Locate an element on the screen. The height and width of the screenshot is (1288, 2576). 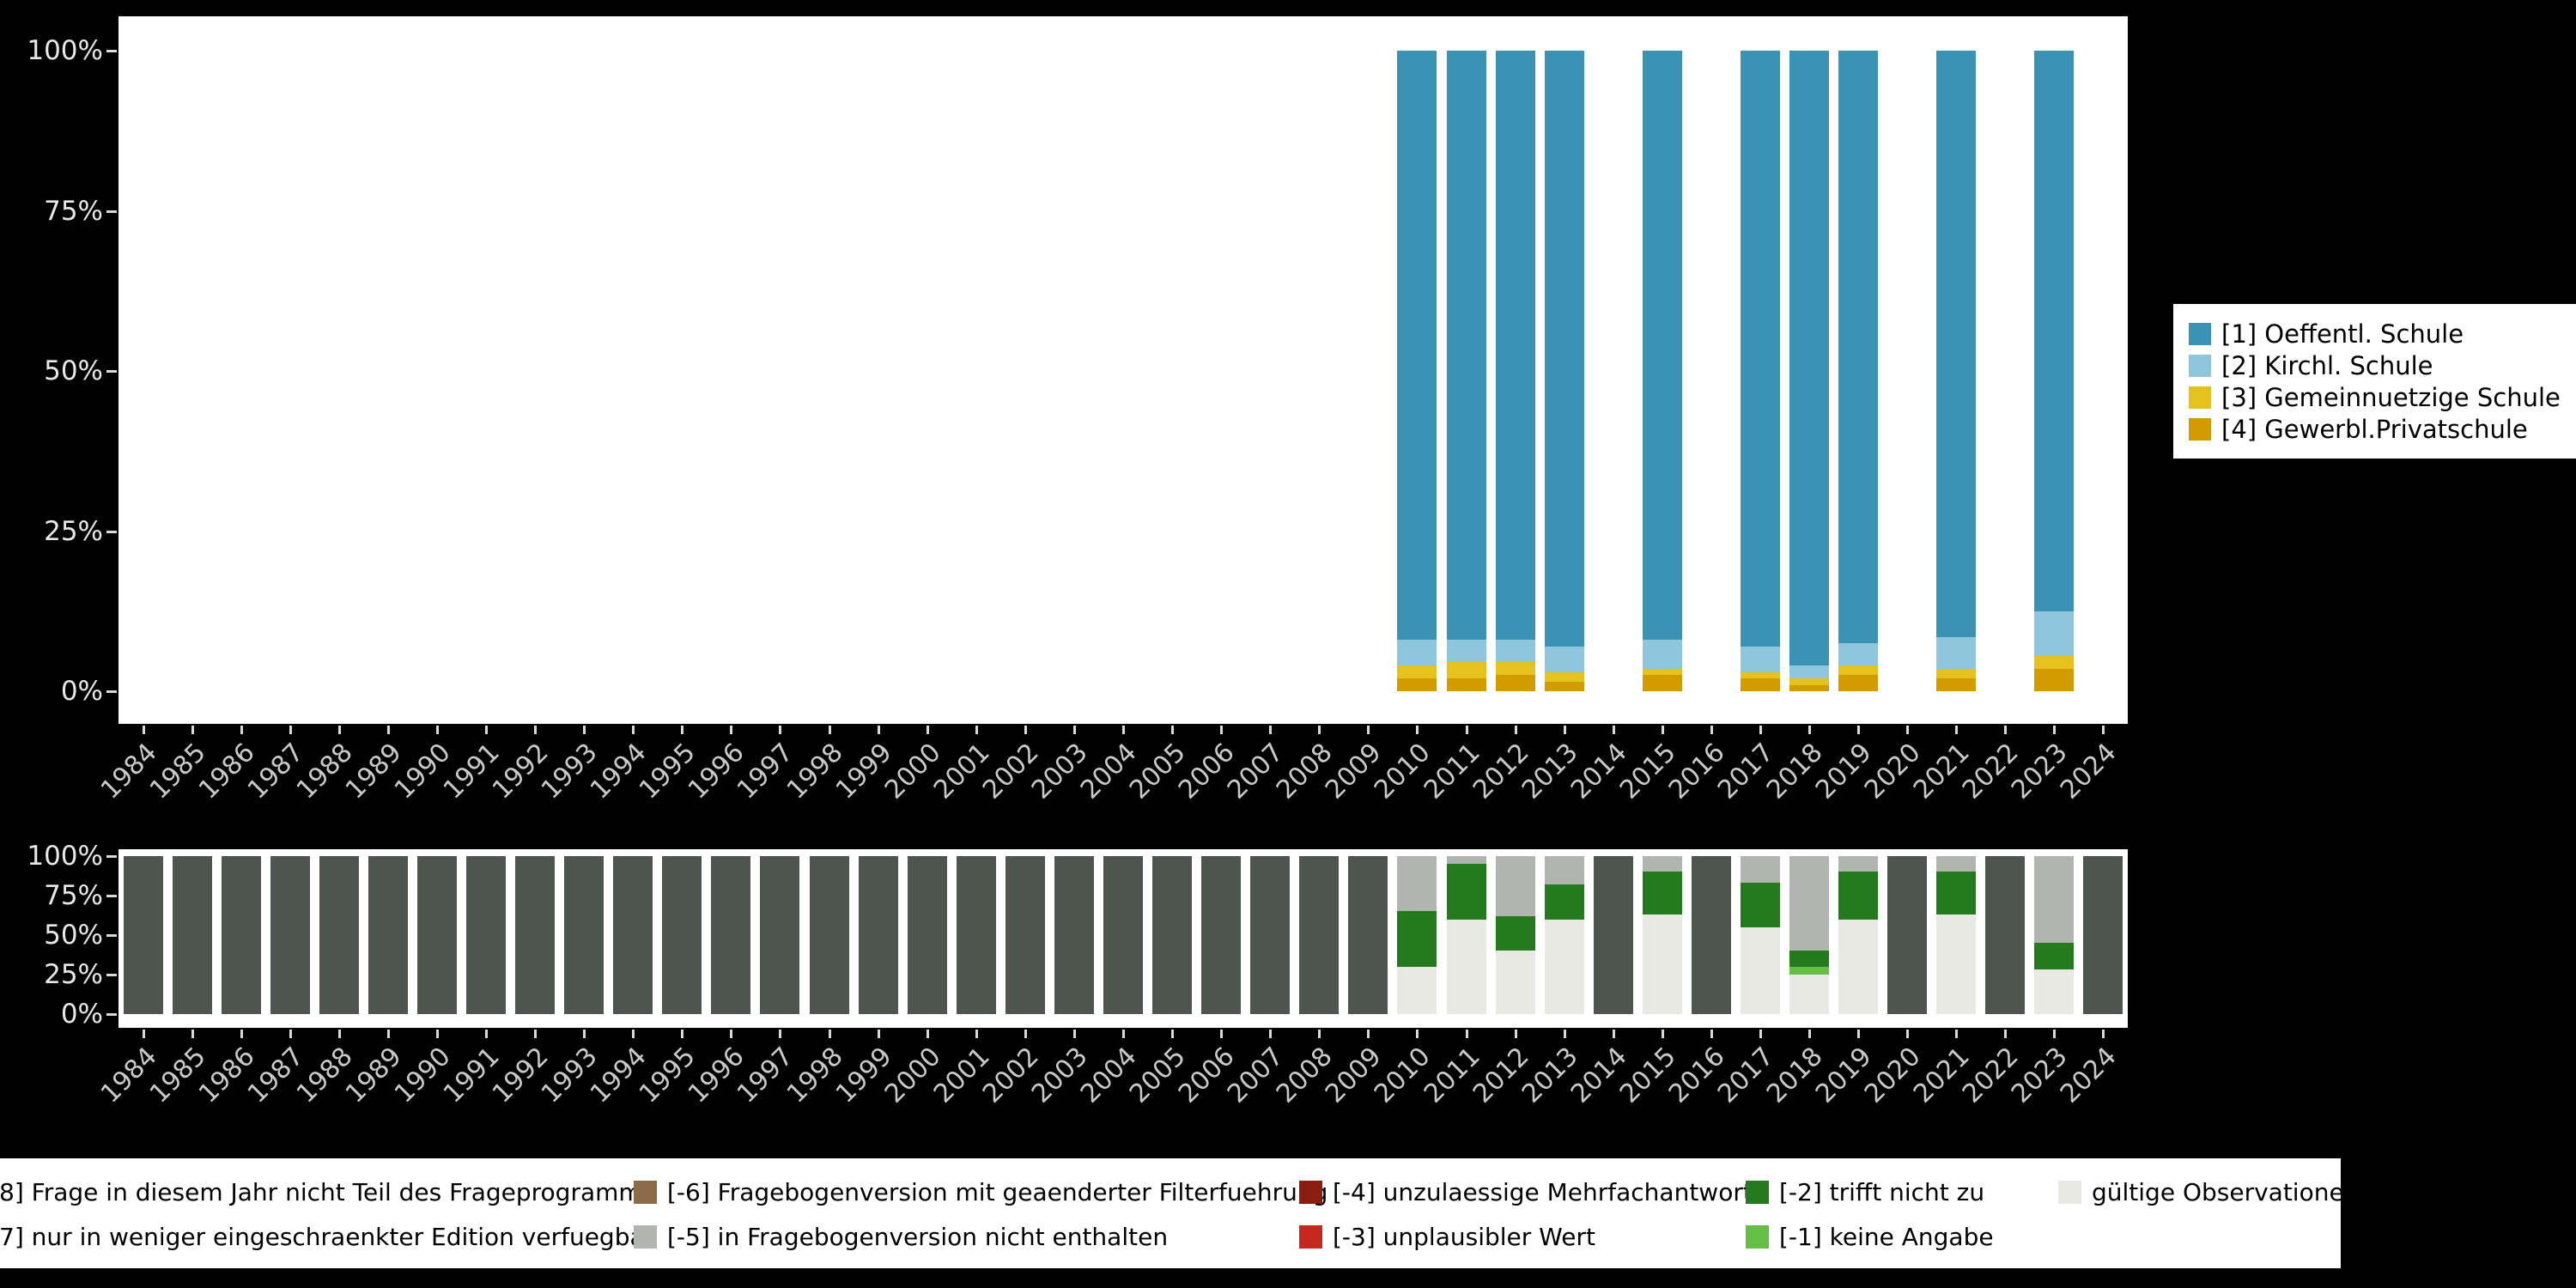
bar-column-2005 is located at coordinates (1173, 935).